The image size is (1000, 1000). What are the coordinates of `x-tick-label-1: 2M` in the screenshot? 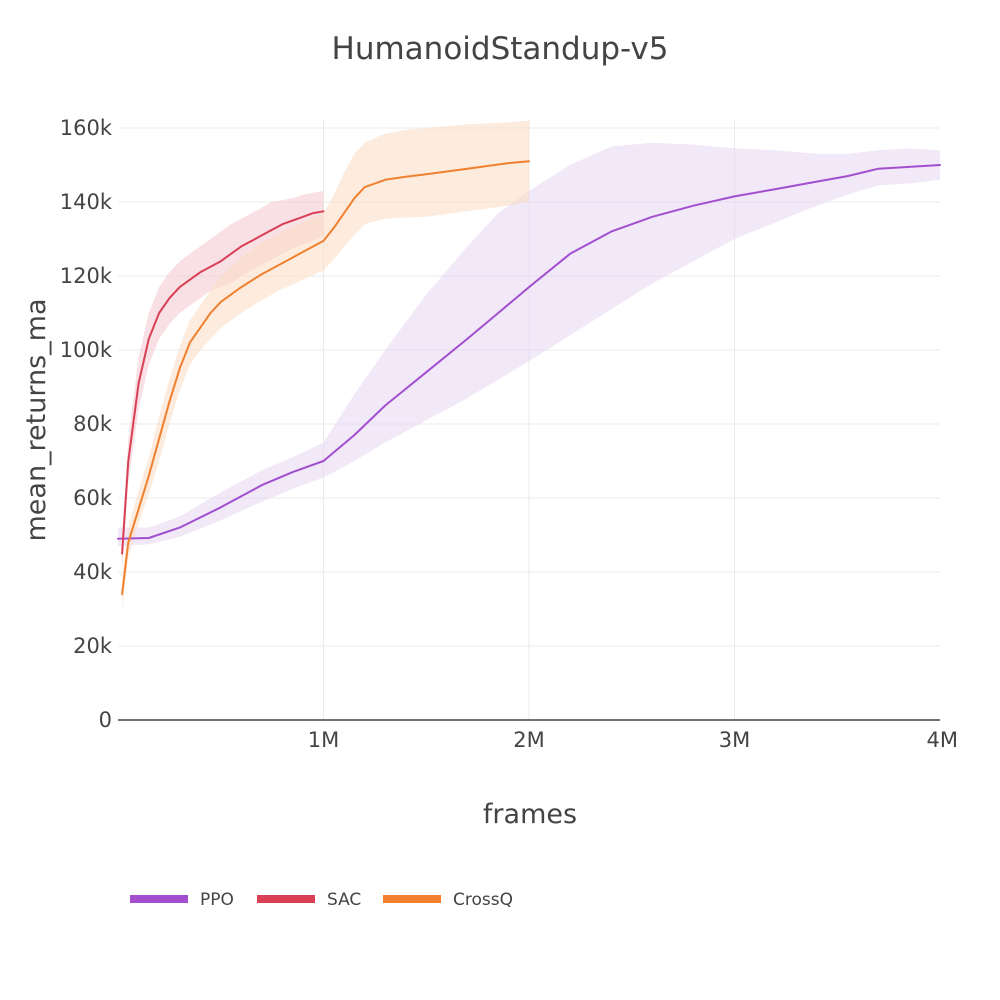 It's located at (528, 740).